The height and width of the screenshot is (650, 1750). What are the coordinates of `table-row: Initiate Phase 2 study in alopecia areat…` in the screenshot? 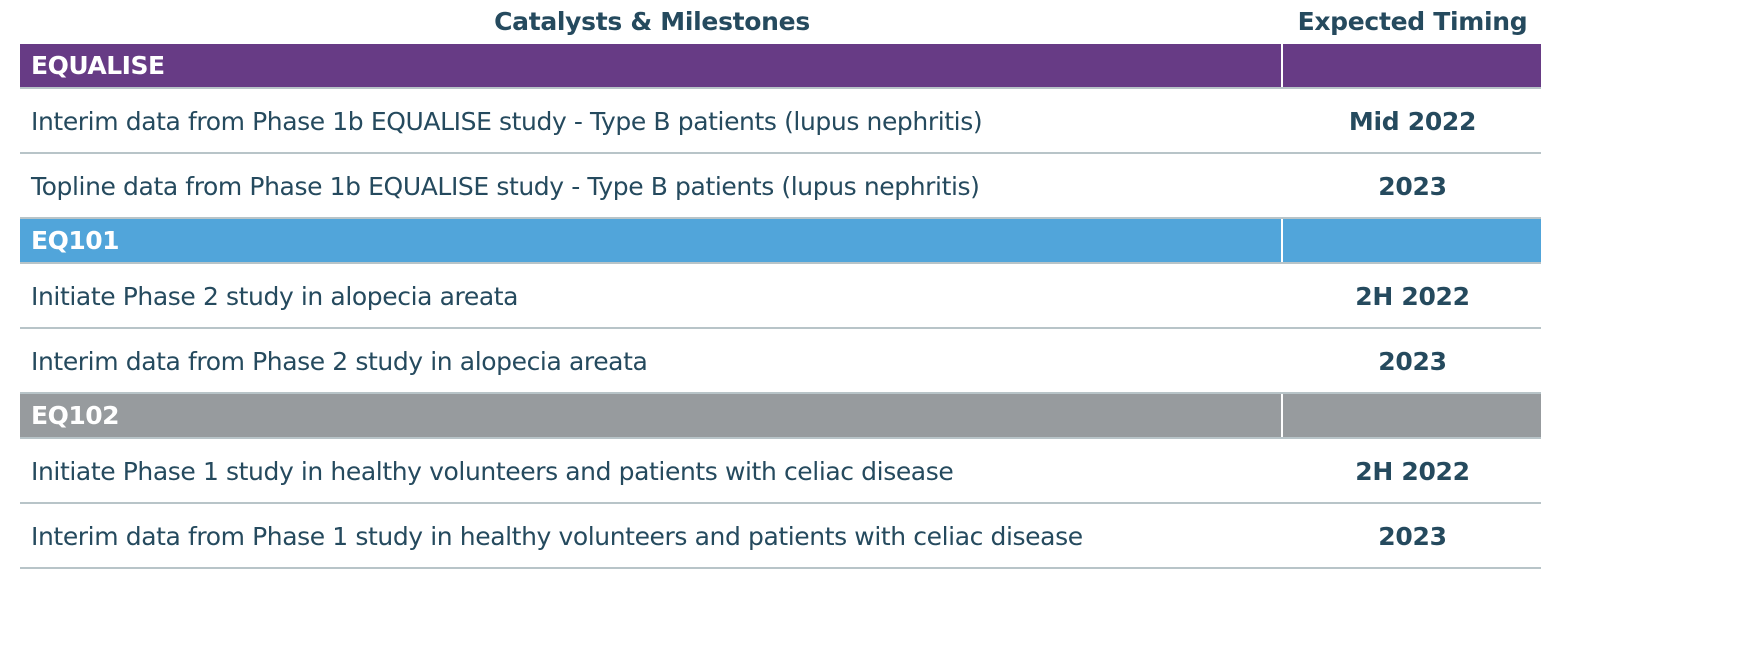 It's located at (780, 296).